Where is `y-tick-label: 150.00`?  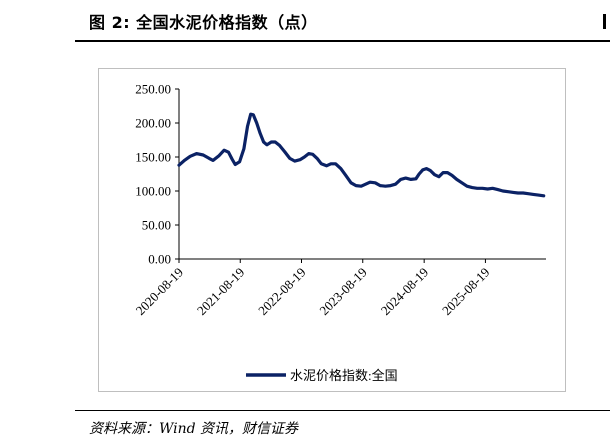
y-tick-label: 150.00 is located at coordinates (153, 157).